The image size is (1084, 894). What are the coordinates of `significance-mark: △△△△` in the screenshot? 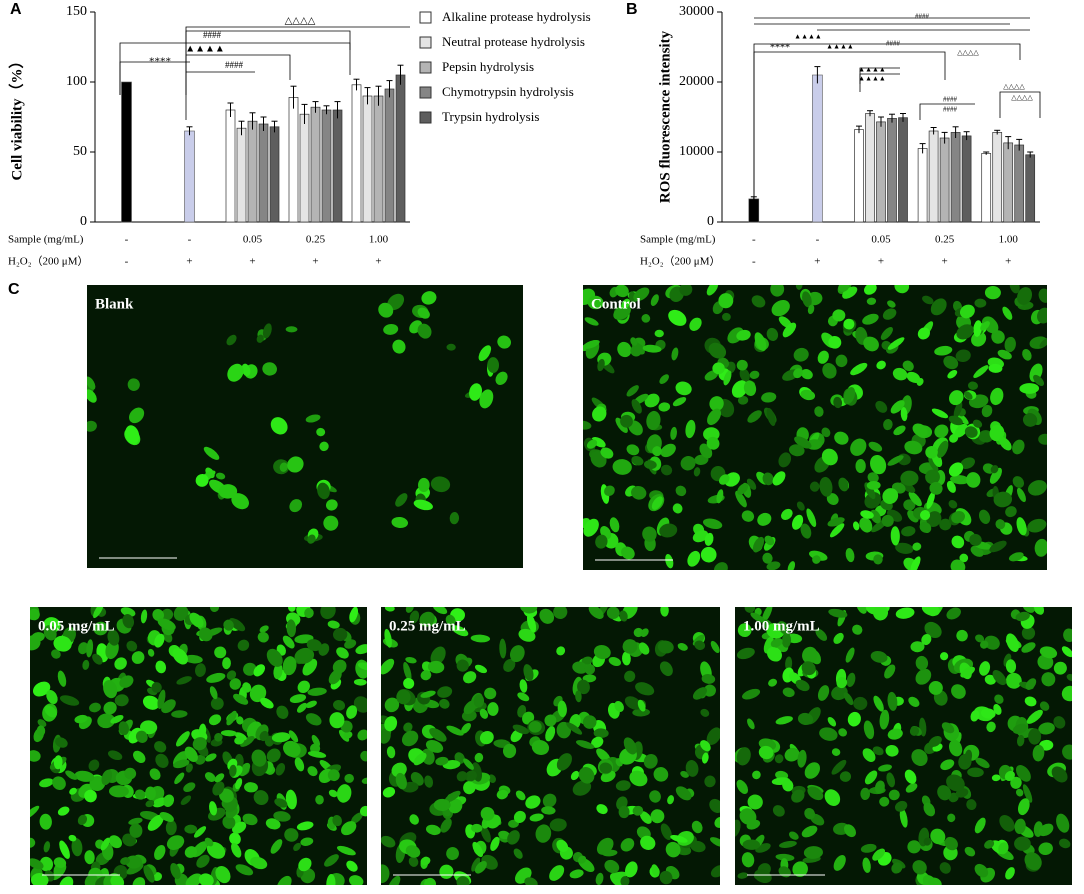 It's located at (300, 20).